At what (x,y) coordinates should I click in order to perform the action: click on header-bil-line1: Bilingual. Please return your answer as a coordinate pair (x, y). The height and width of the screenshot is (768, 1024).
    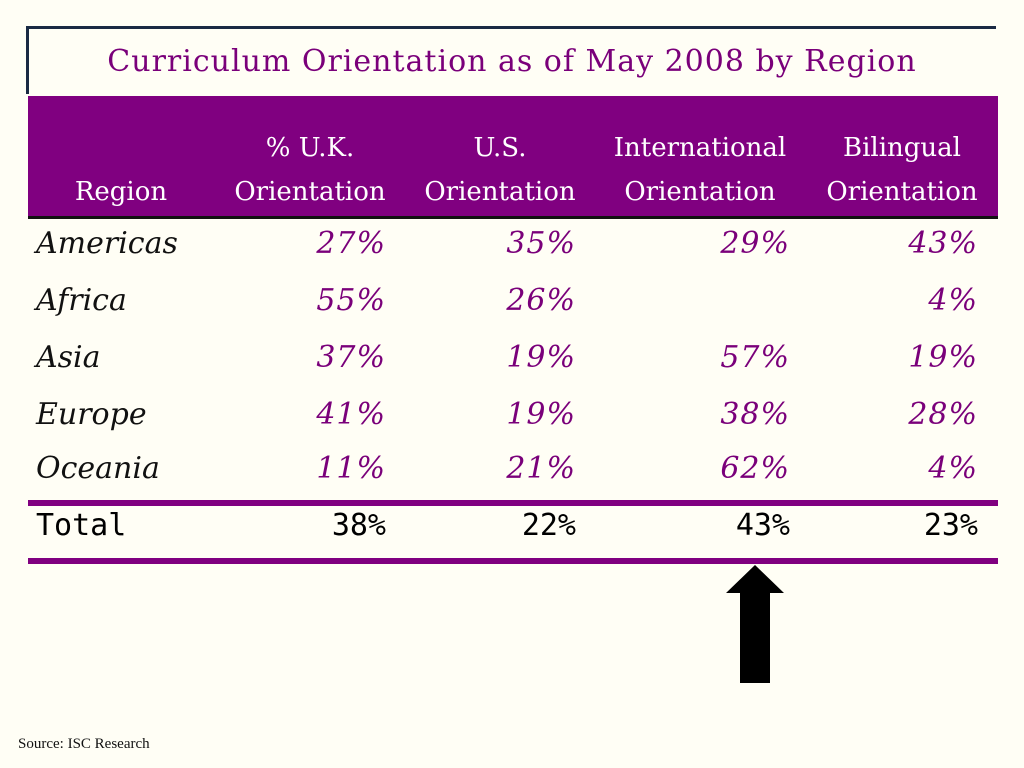
    Looking at the image, I should click on (901, 148).